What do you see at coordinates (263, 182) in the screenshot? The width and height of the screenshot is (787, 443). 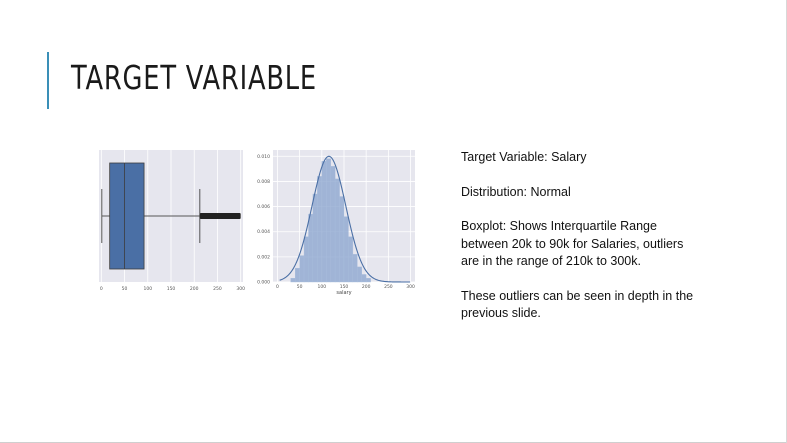 I see `y-tick-label: 0.008` at bounding box center [263, 182].